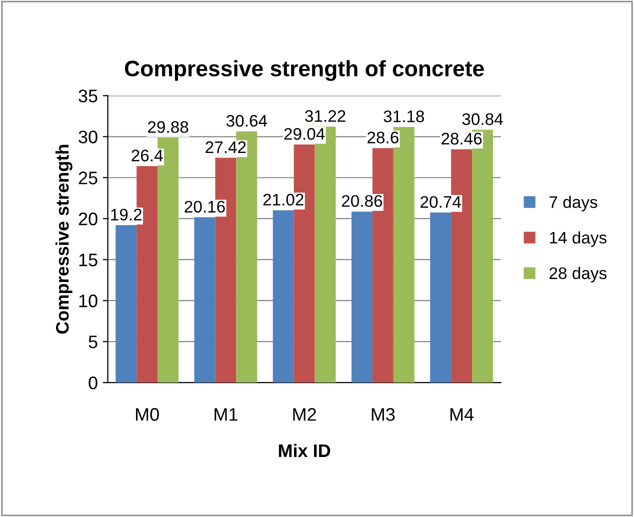 The width and height of the screenshot is (634, 517). Describe the element at coordinates (88, 301) in the screenshot. I see `y-tick-label: 10` at that location.